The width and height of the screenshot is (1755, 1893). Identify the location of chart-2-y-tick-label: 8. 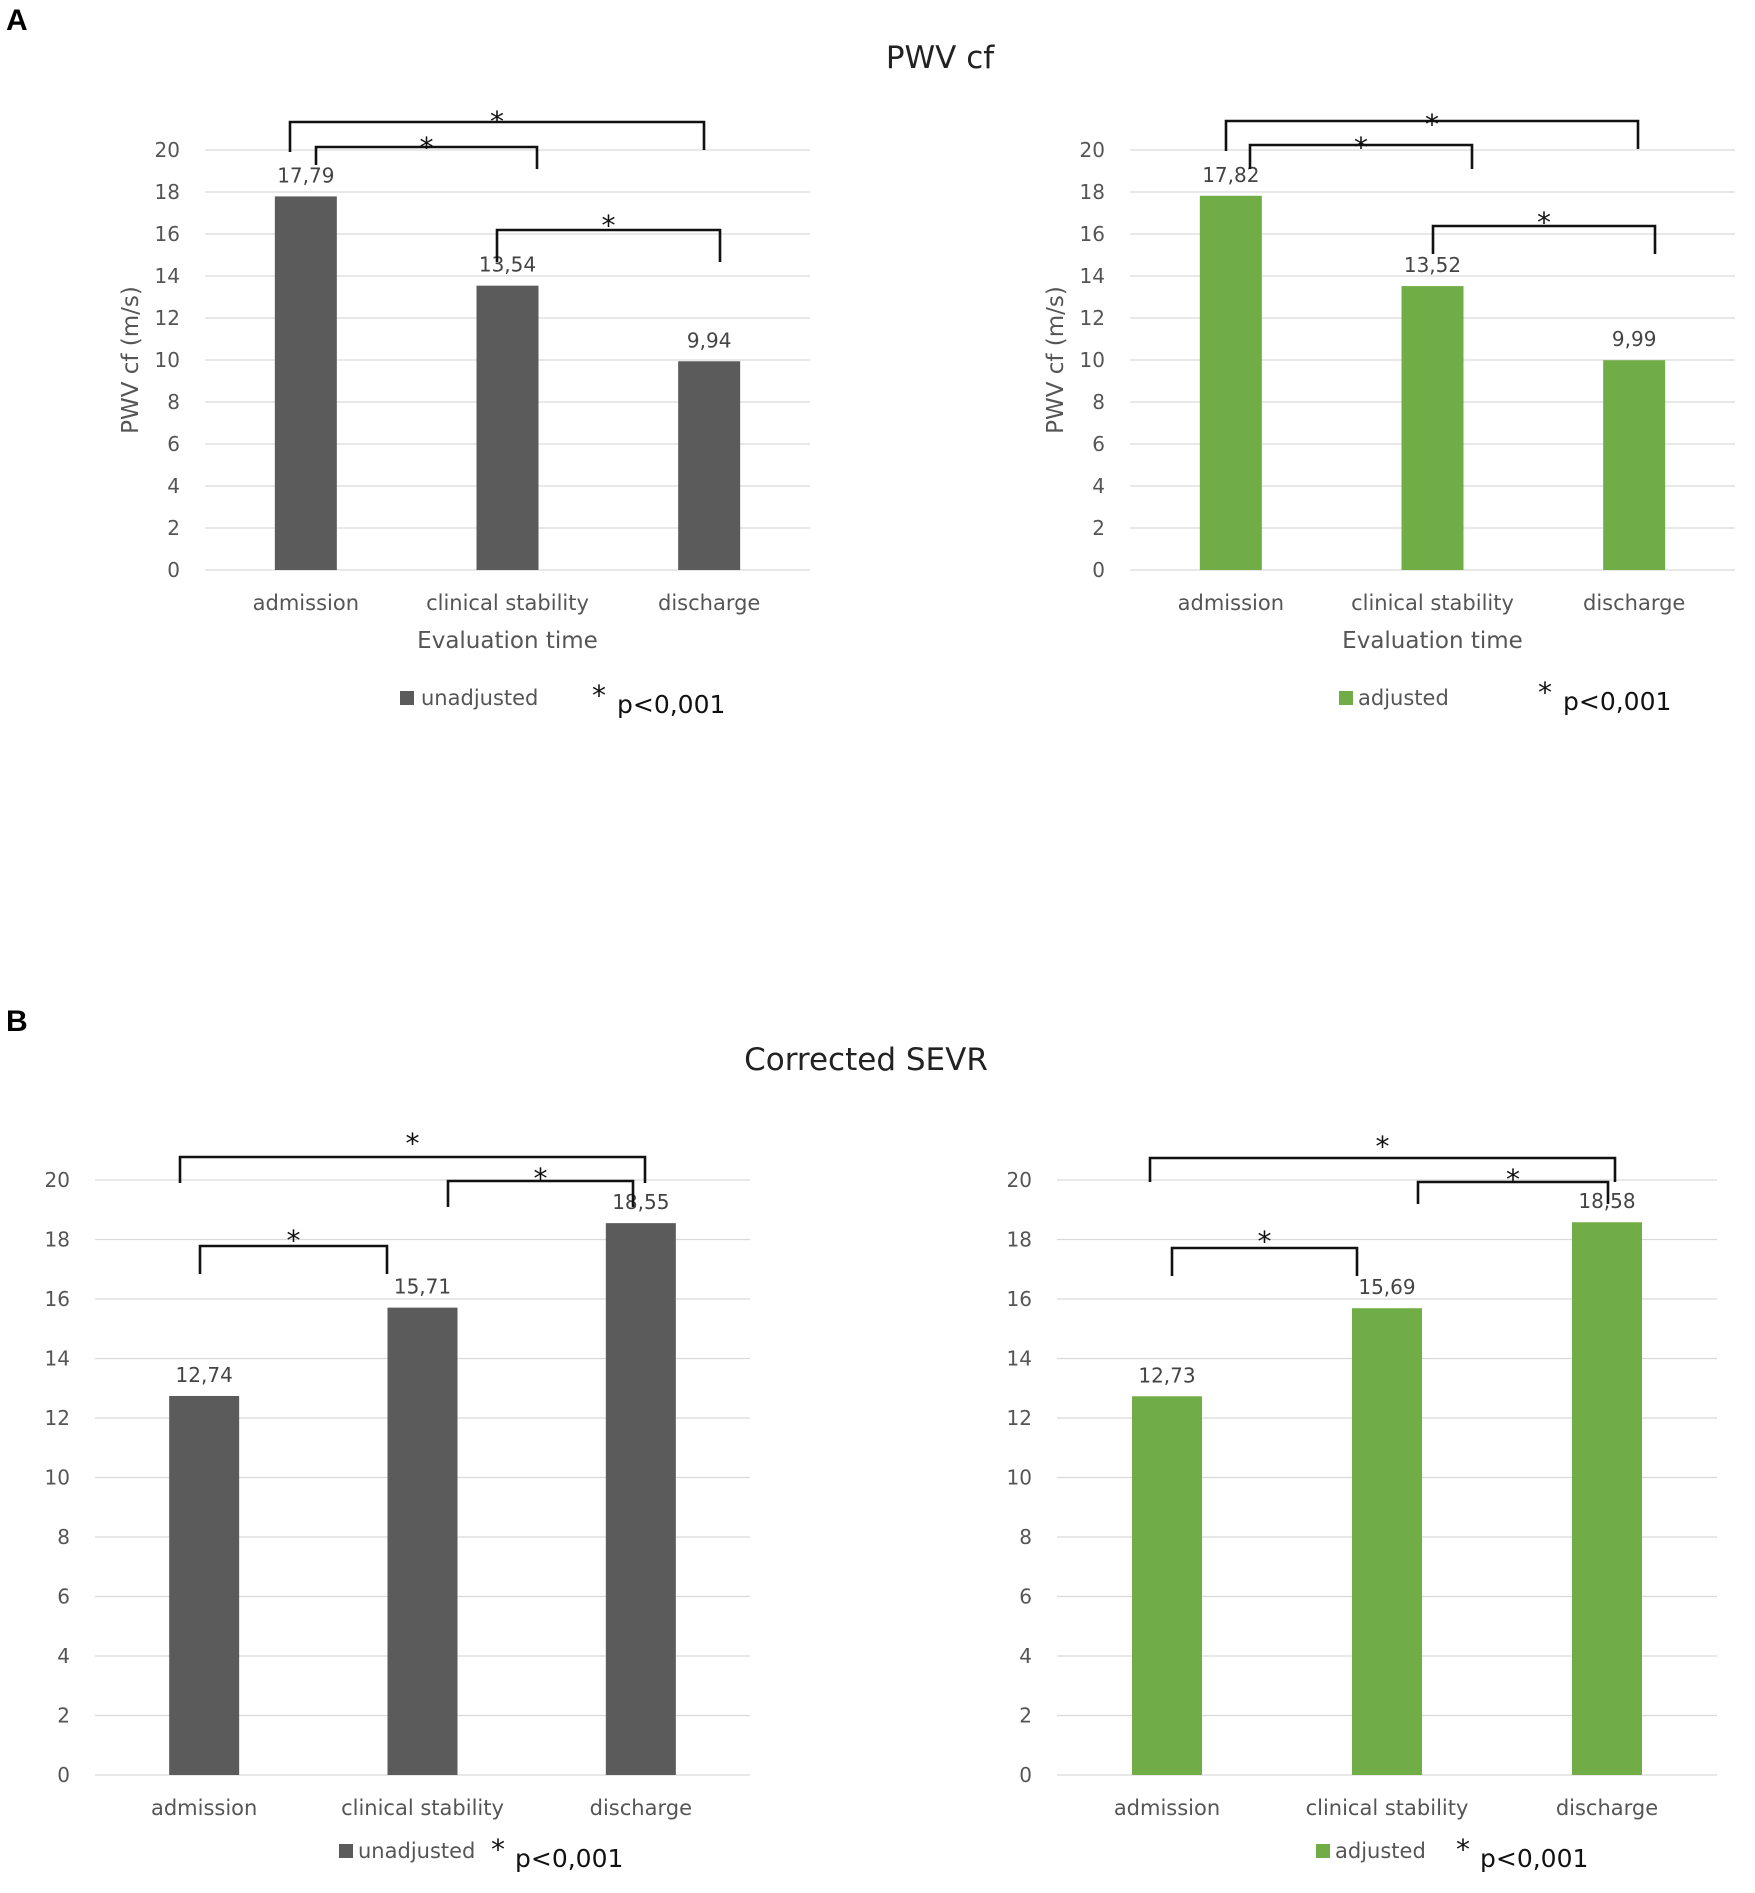
(1098, 402).